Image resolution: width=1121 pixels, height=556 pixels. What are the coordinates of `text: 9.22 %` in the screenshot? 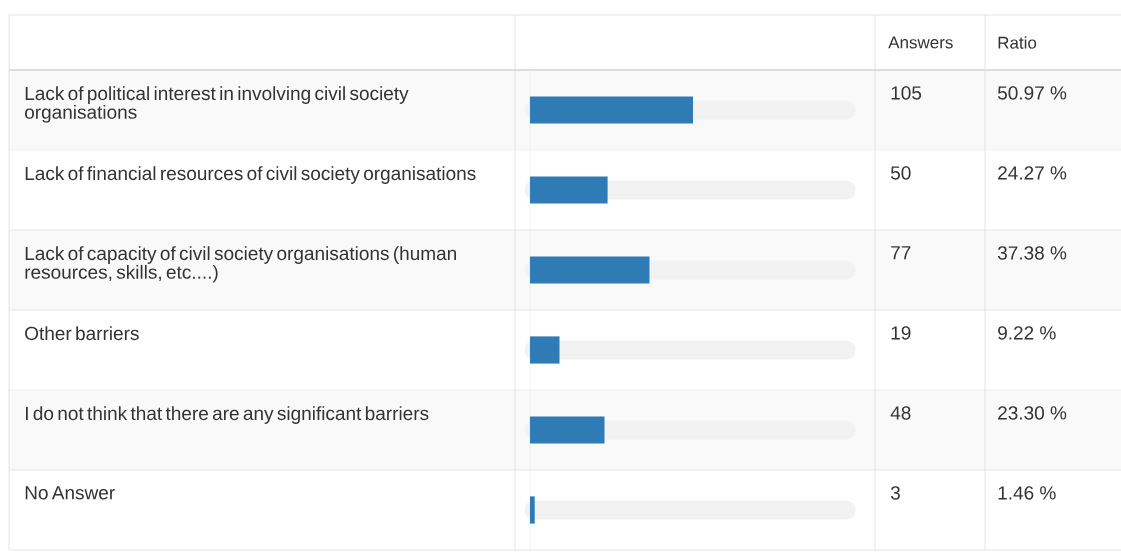 It's located at (1027, 333).